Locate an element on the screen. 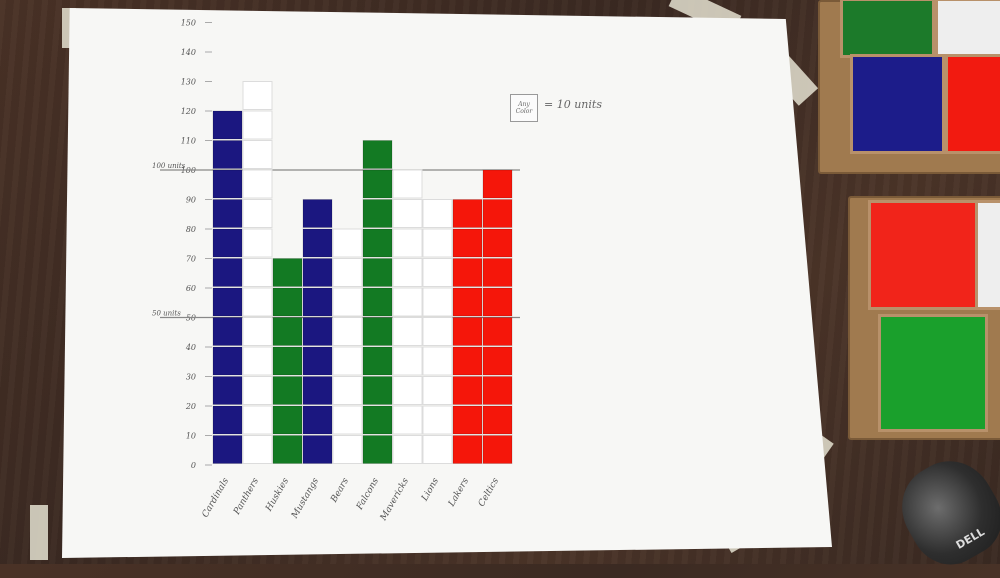 The width and height of the screenshot is (1000, 578). bar-falcons is located at coordinates (377, 302).